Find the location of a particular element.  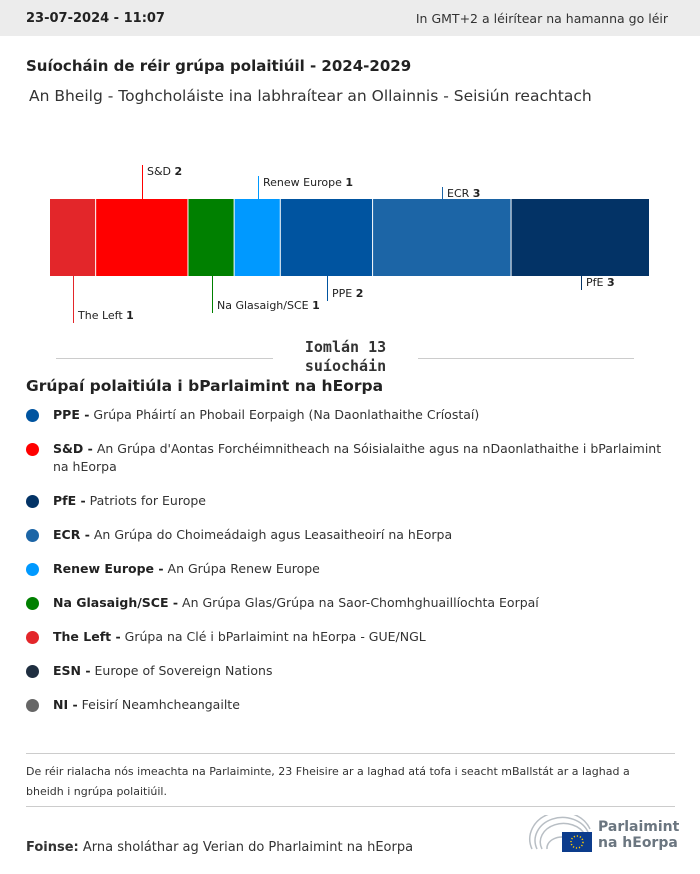

segment-label: Renew Europe 1 is located at coordinates (308, 182).